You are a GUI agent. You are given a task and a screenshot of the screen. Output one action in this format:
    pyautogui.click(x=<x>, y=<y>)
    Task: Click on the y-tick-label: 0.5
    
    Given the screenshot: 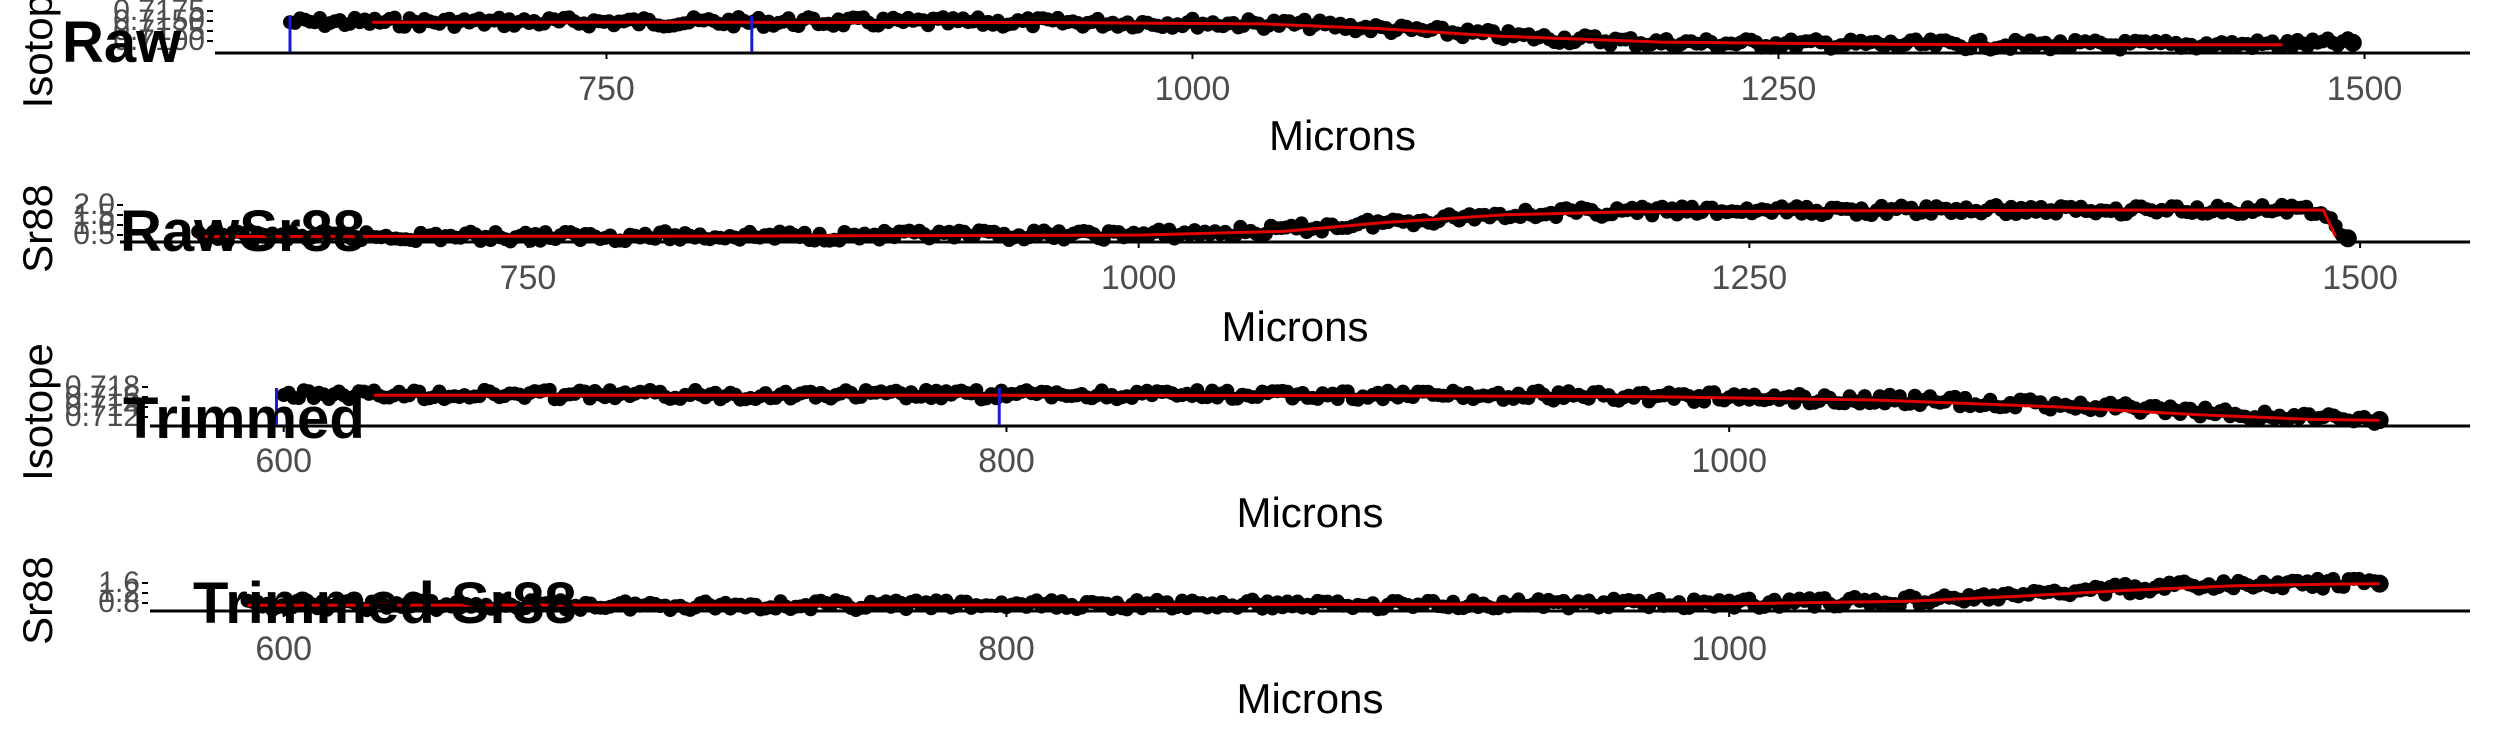 What is the action you would take?
    pyautogui.click(x=94, y=234)
    